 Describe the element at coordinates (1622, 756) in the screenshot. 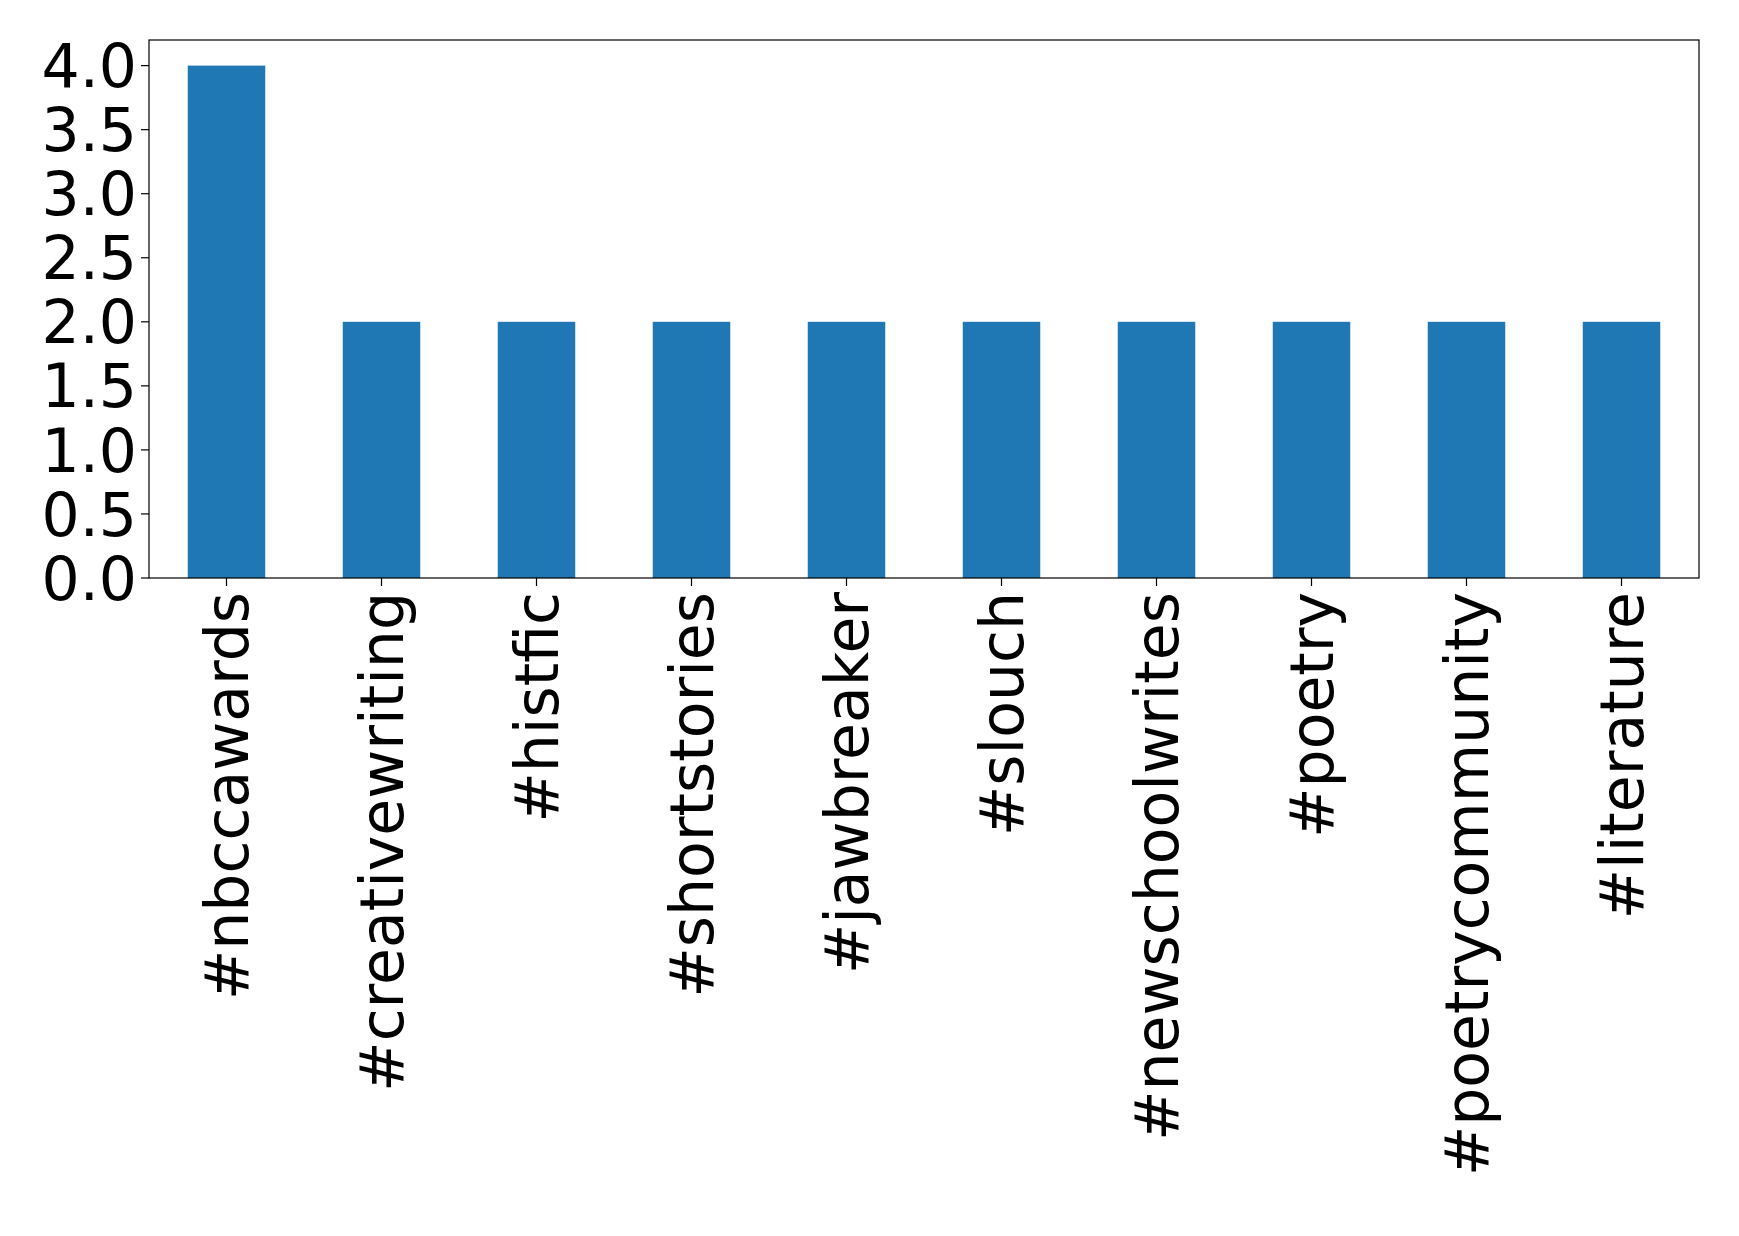

I see `x-tick-label: #literature` at that location.